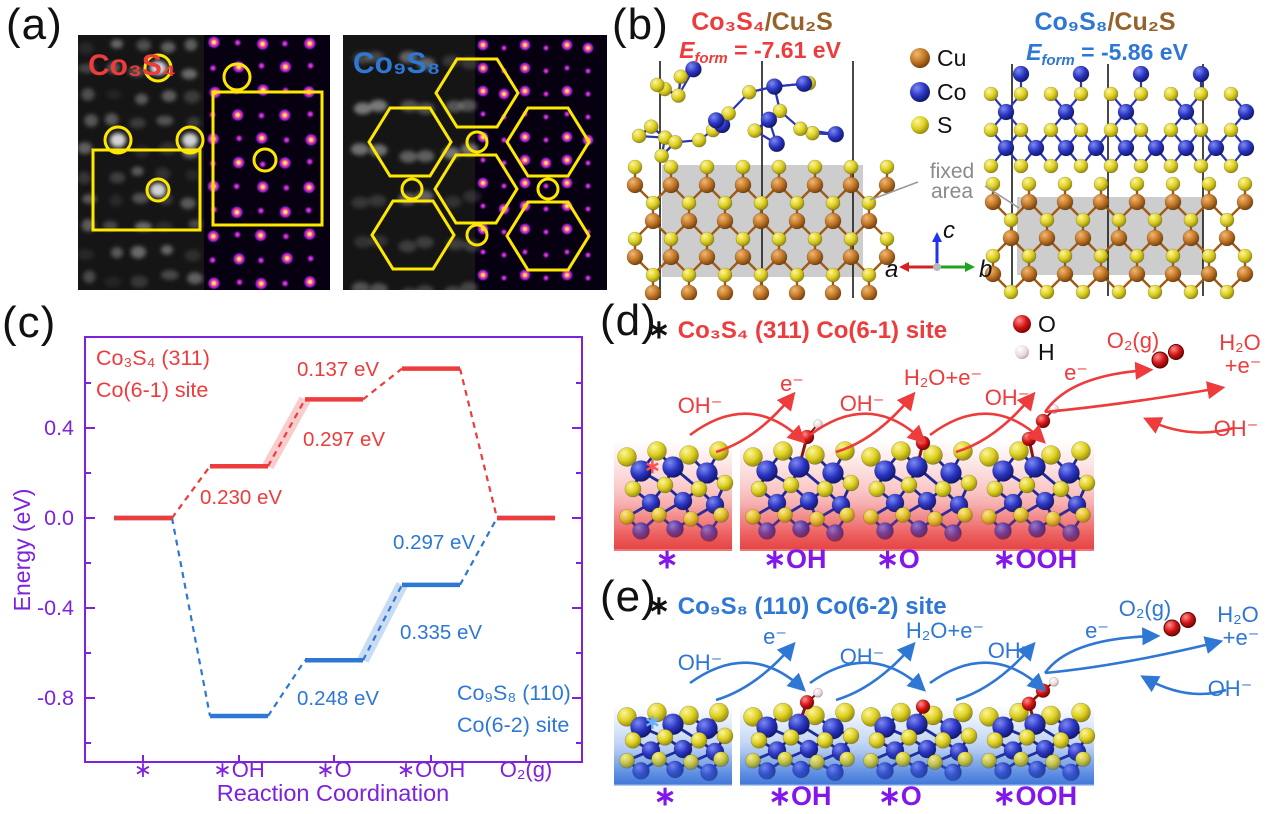 This screenshot has height=814, width=1269. What do you see at coordinates (818, 693) in the screenshot?
I see `h-atom` at bounding box center [818, 693].